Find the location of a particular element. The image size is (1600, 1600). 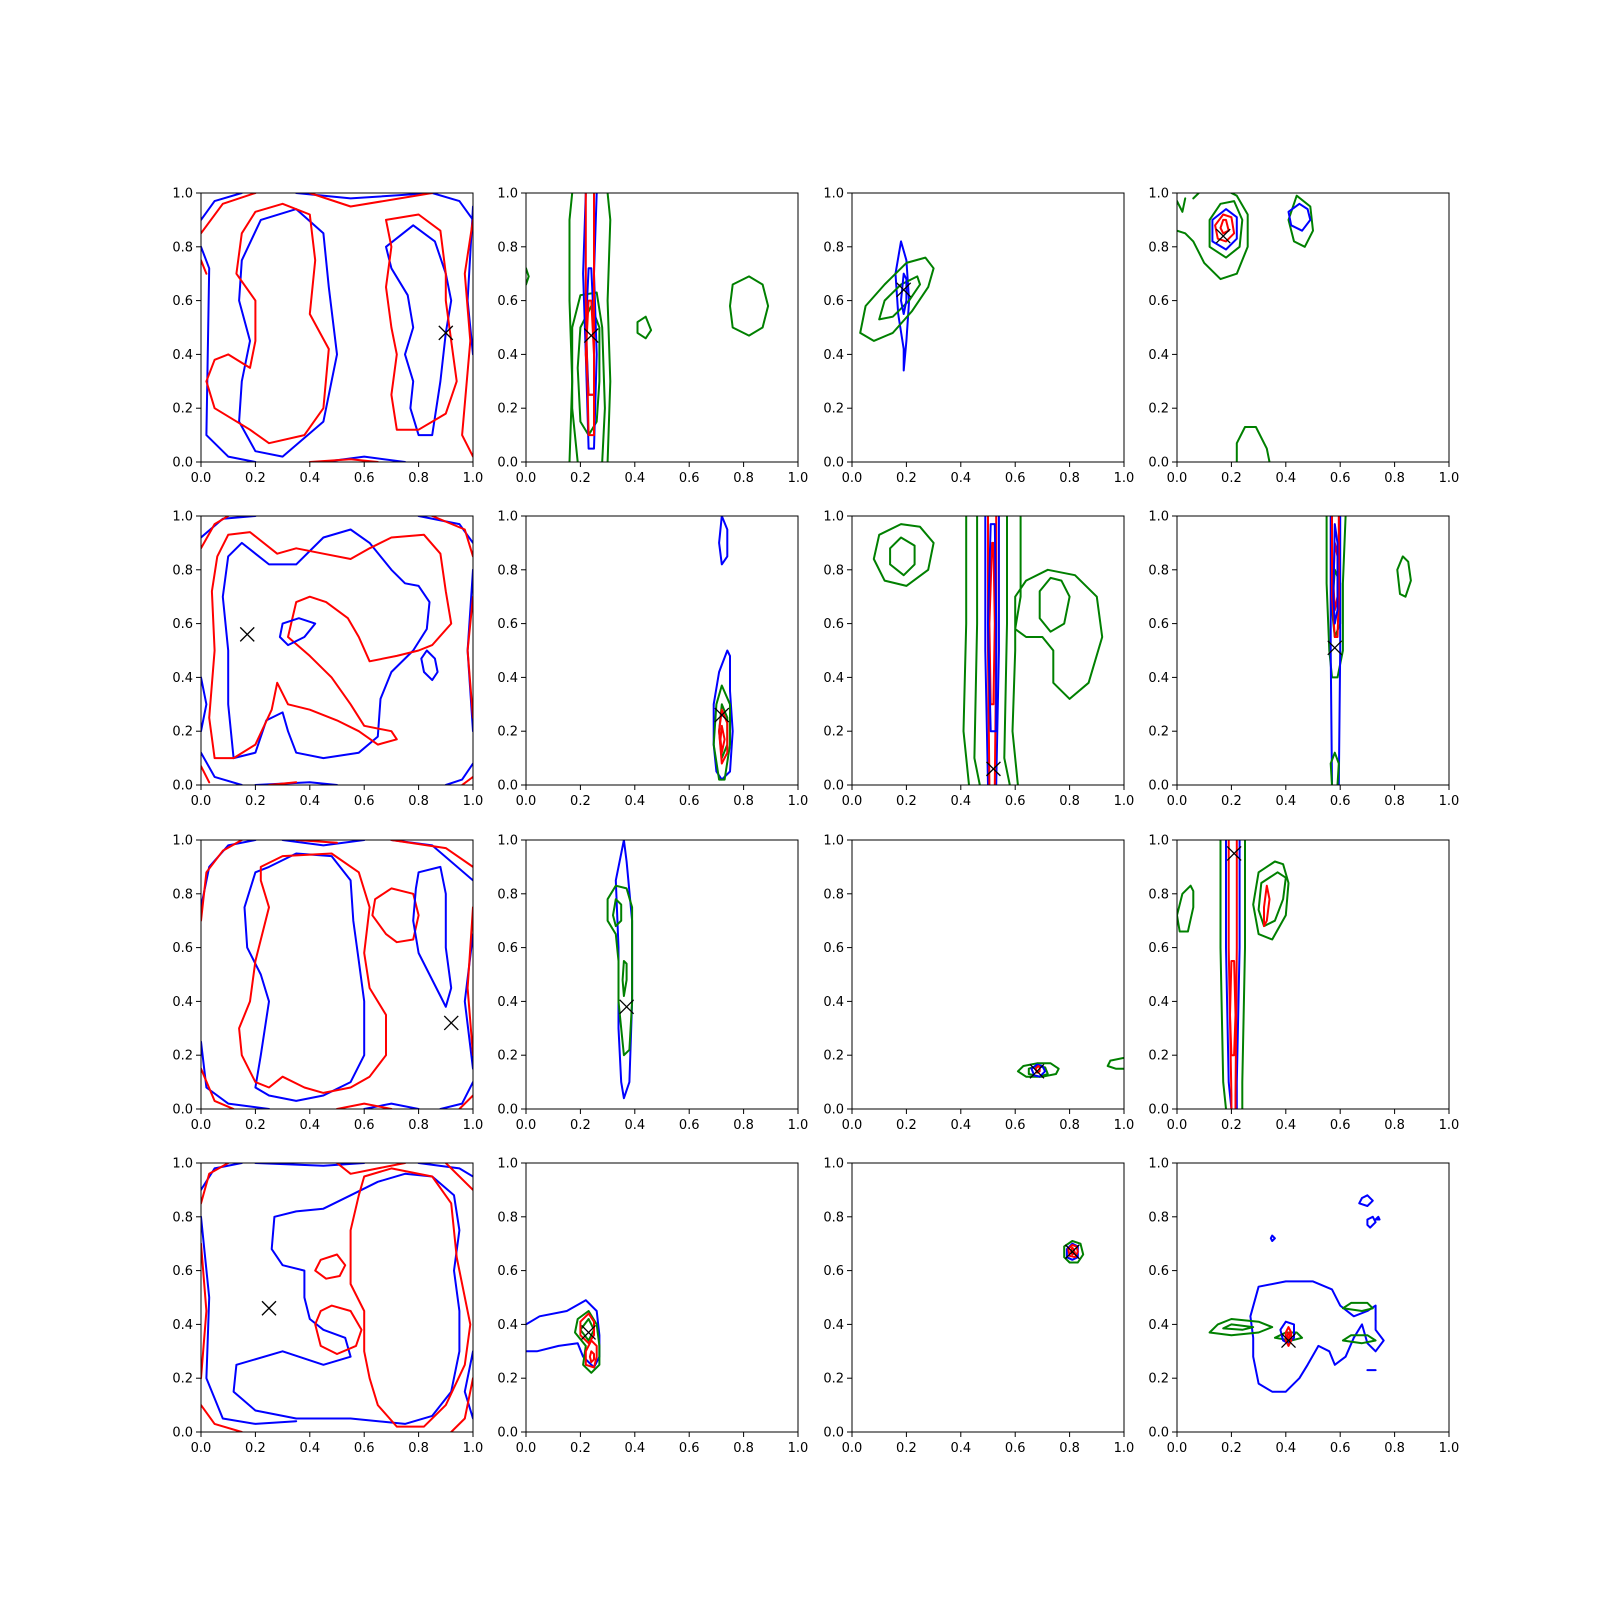

x-tick-label: 1.0 is located at coordinates (1124, 1125).